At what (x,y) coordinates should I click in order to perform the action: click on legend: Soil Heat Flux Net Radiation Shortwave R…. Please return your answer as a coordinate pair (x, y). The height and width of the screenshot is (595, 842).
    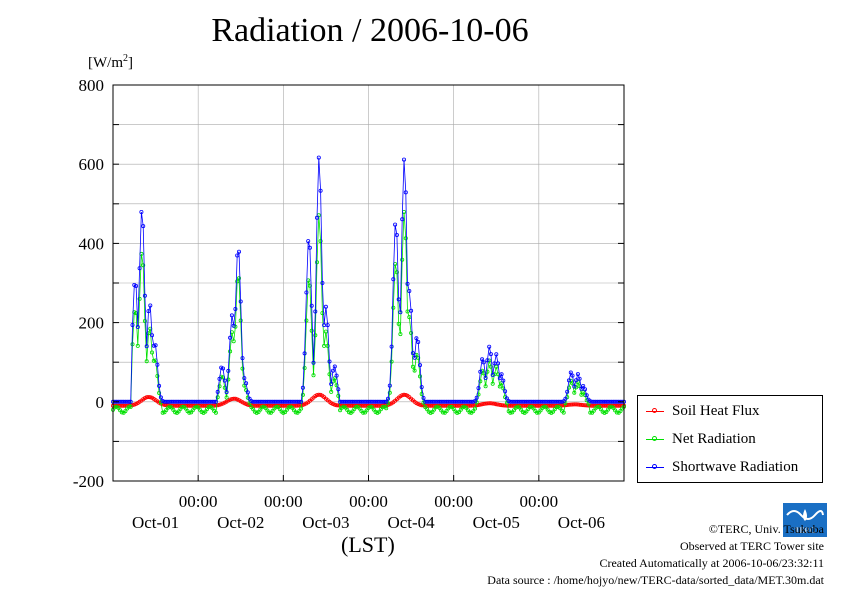
    Looking at the image, I should click on (730, 439).